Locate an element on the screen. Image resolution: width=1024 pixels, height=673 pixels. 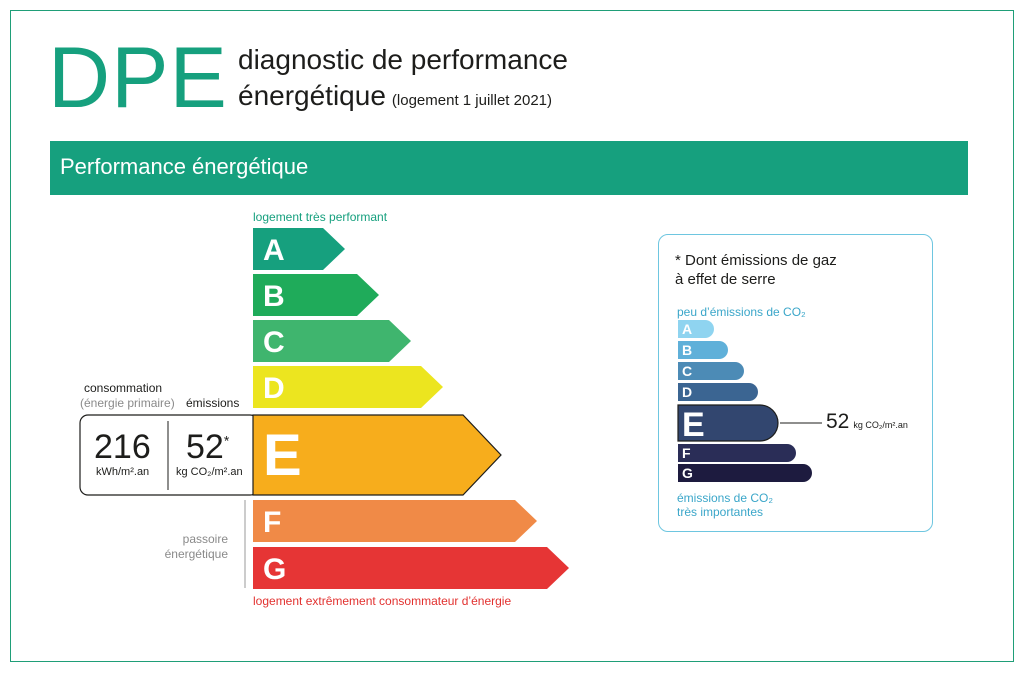
section-band: Performance énergétique is located at coordinates (509, 168).